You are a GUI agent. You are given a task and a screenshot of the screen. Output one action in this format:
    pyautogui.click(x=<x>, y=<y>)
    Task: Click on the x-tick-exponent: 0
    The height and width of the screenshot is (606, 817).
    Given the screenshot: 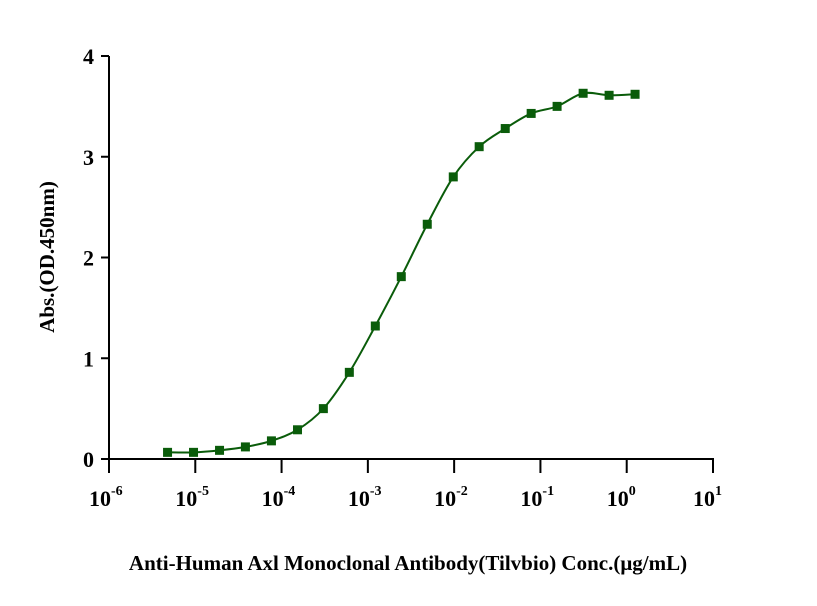 What is the action you would take?
    pyautogui.click(x=632, y=491)
    